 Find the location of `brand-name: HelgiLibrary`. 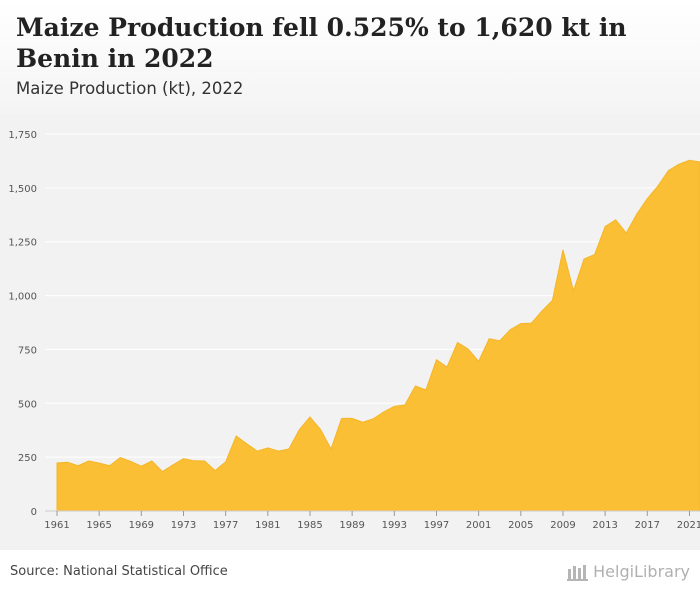

brand-name: HelgiLibrary is located at coordinates (641, 571).